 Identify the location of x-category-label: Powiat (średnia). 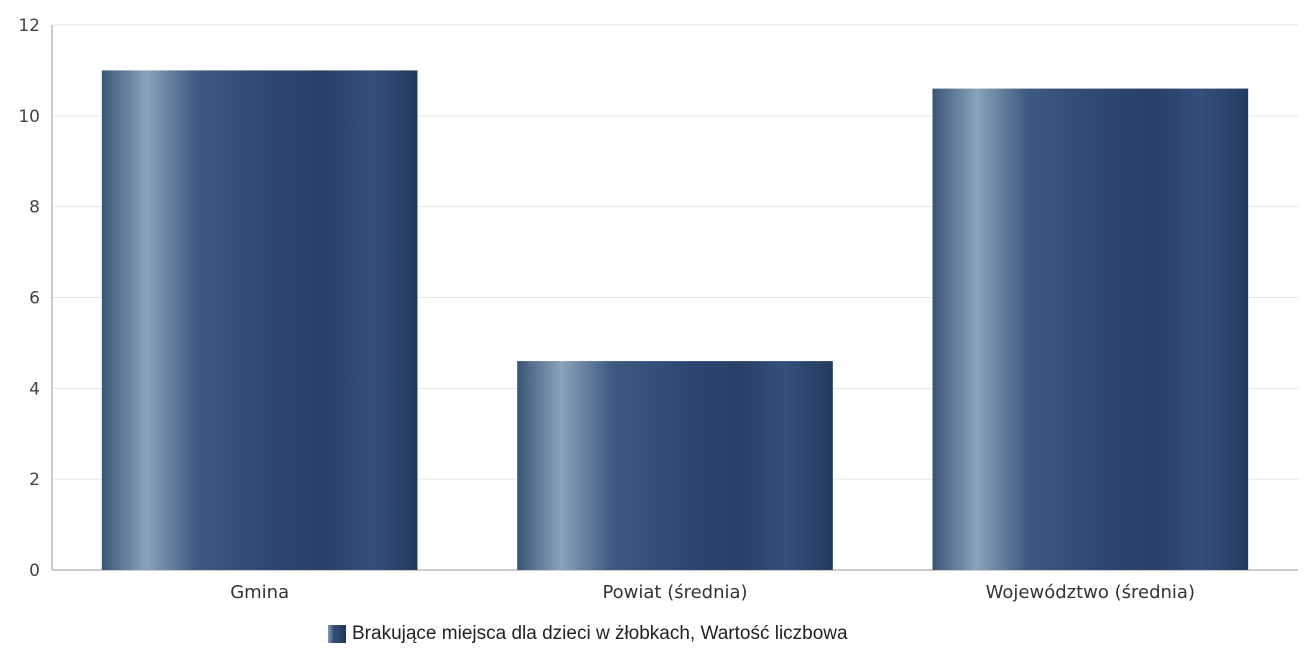
(674, 592).